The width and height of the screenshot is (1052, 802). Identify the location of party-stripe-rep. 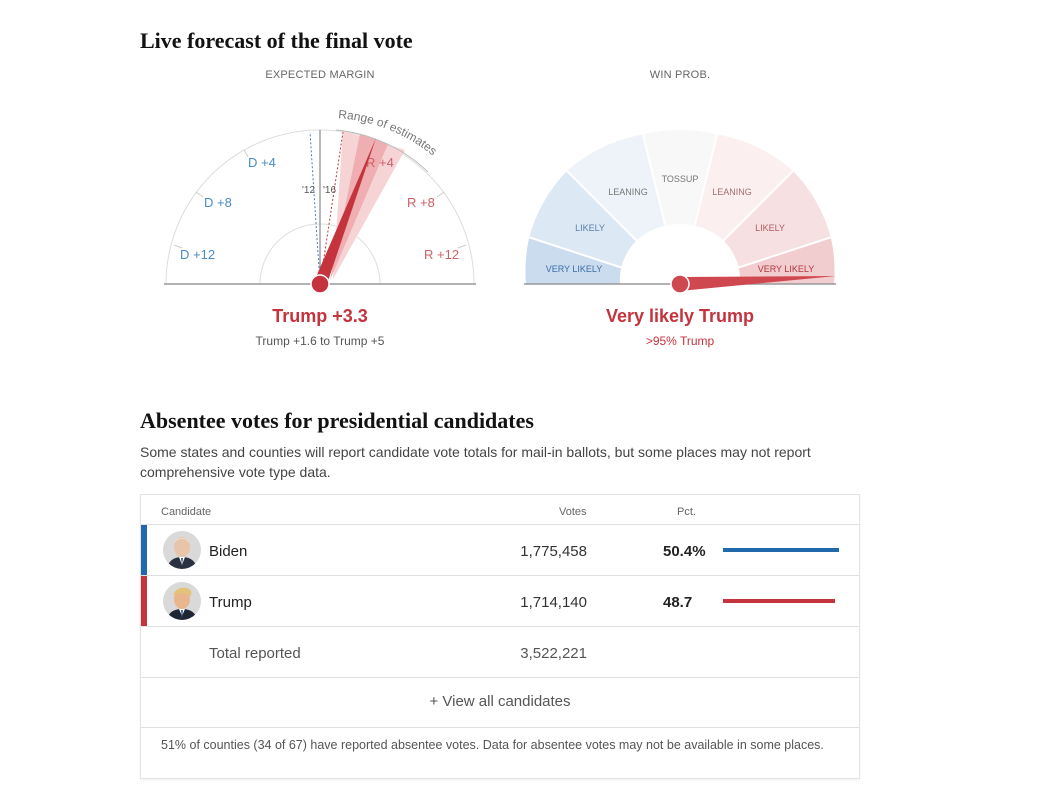
(144, 601).